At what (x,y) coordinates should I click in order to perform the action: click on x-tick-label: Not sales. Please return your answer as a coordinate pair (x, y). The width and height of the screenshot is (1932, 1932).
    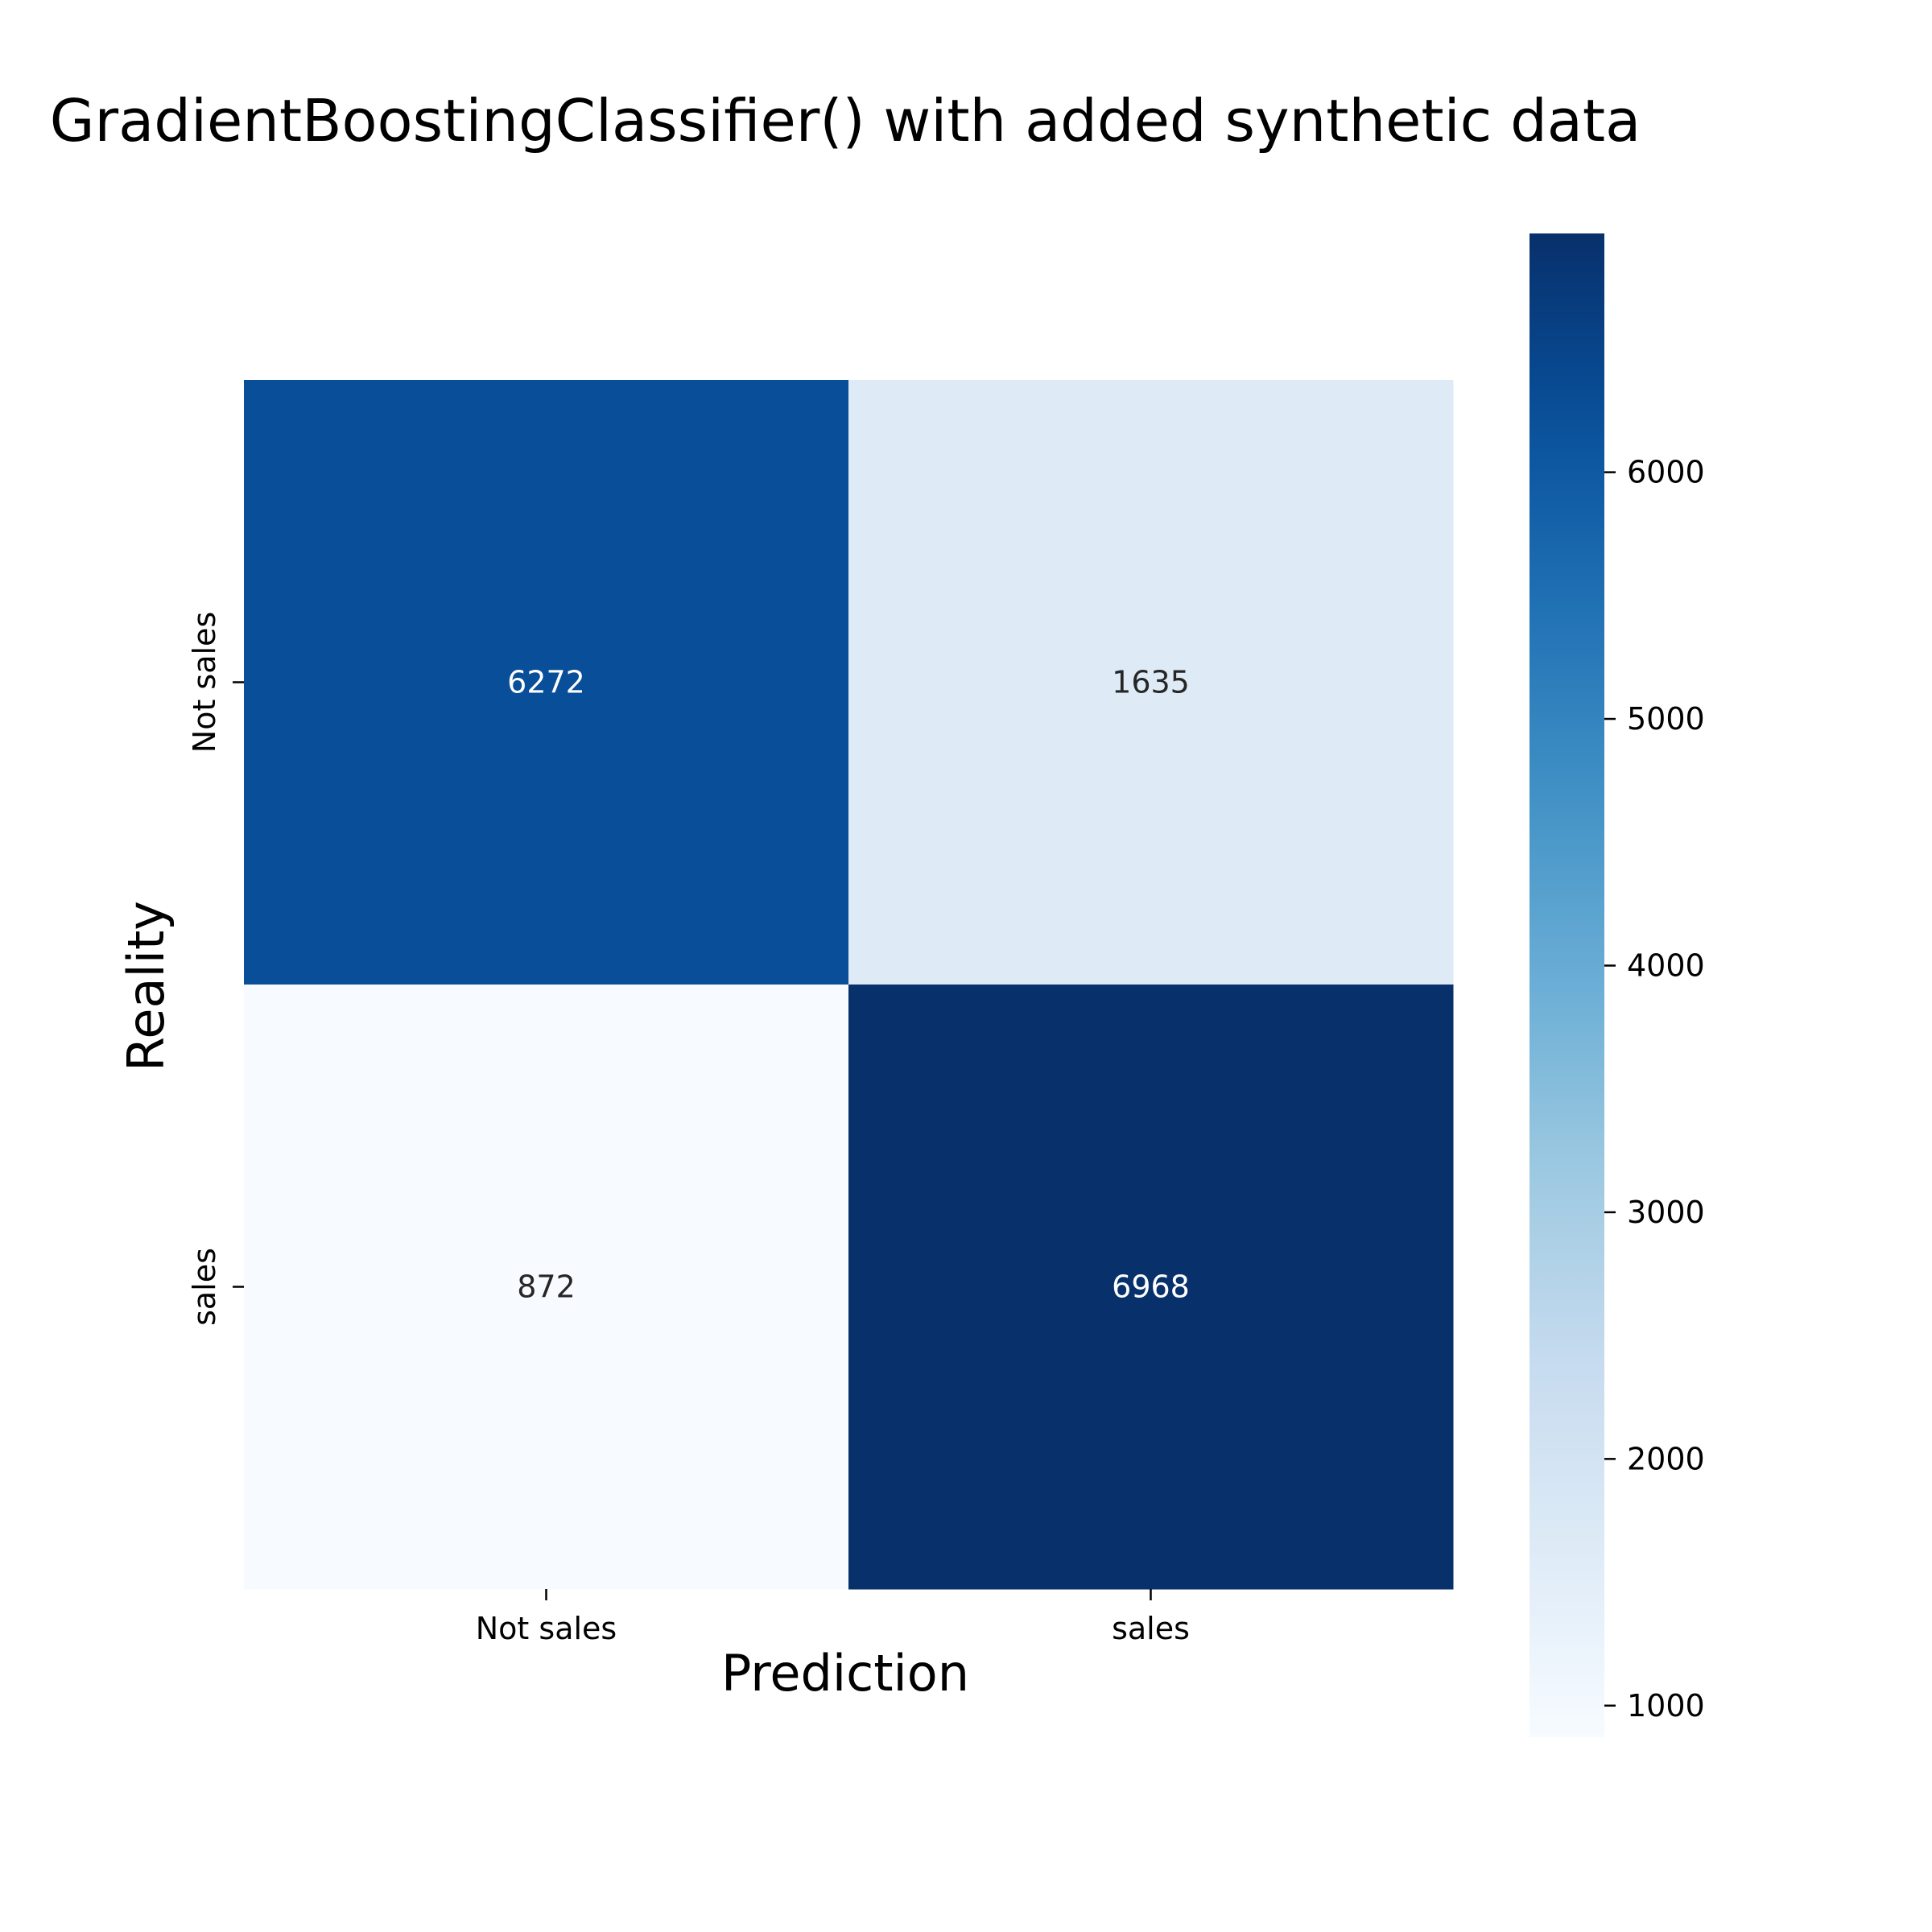
    Looking at the image, I should click on (546, 1628).